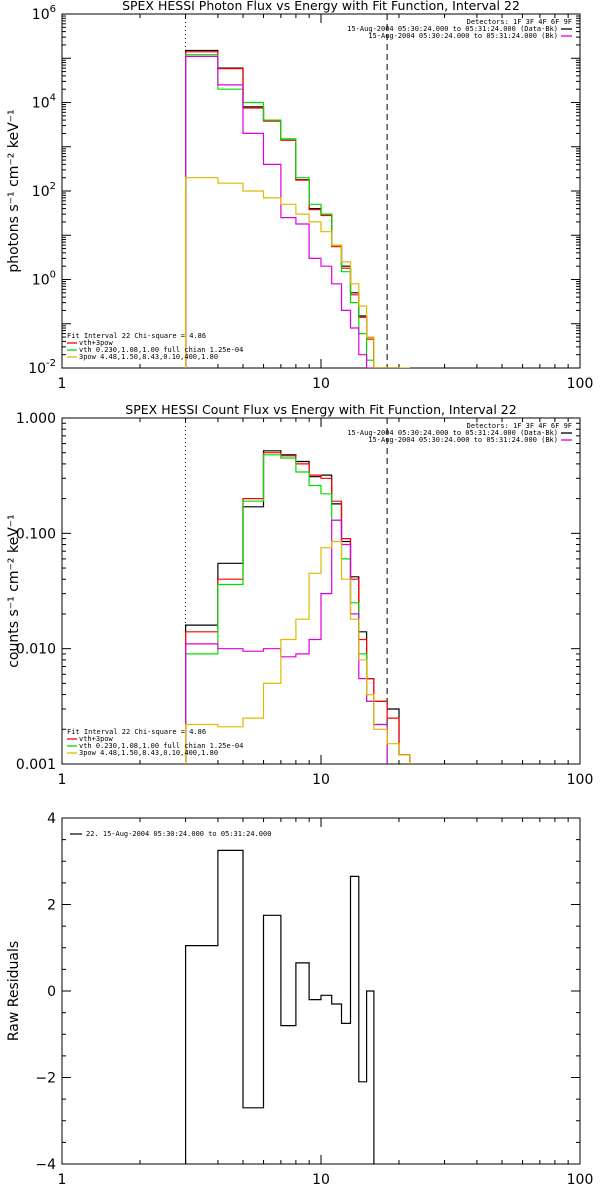  I want to click on y-tick-label: 4, so click(51, 819).